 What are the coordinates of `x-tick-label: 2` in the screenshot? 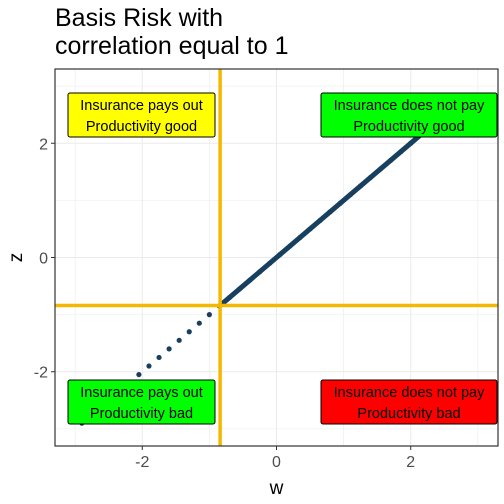 It's located at (410, 462).